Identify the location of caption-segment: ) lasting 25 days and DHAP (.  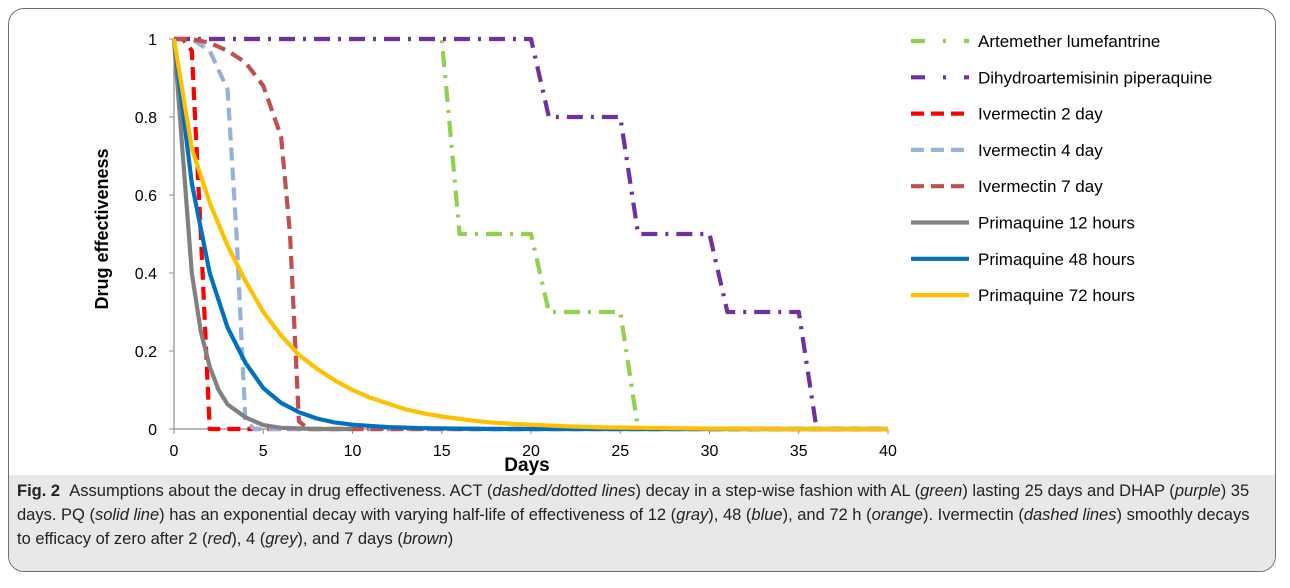
(1068, 491).